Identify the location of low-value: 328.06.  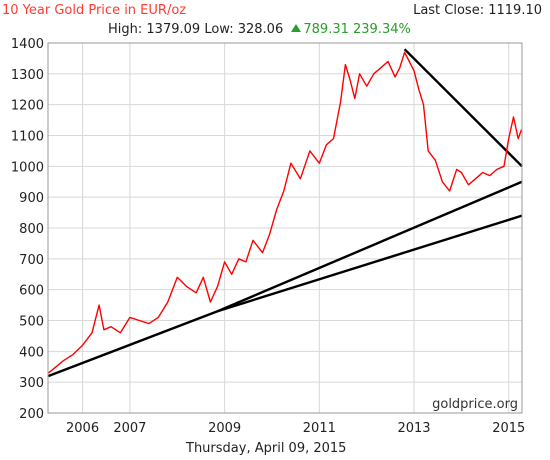
(260, 29).